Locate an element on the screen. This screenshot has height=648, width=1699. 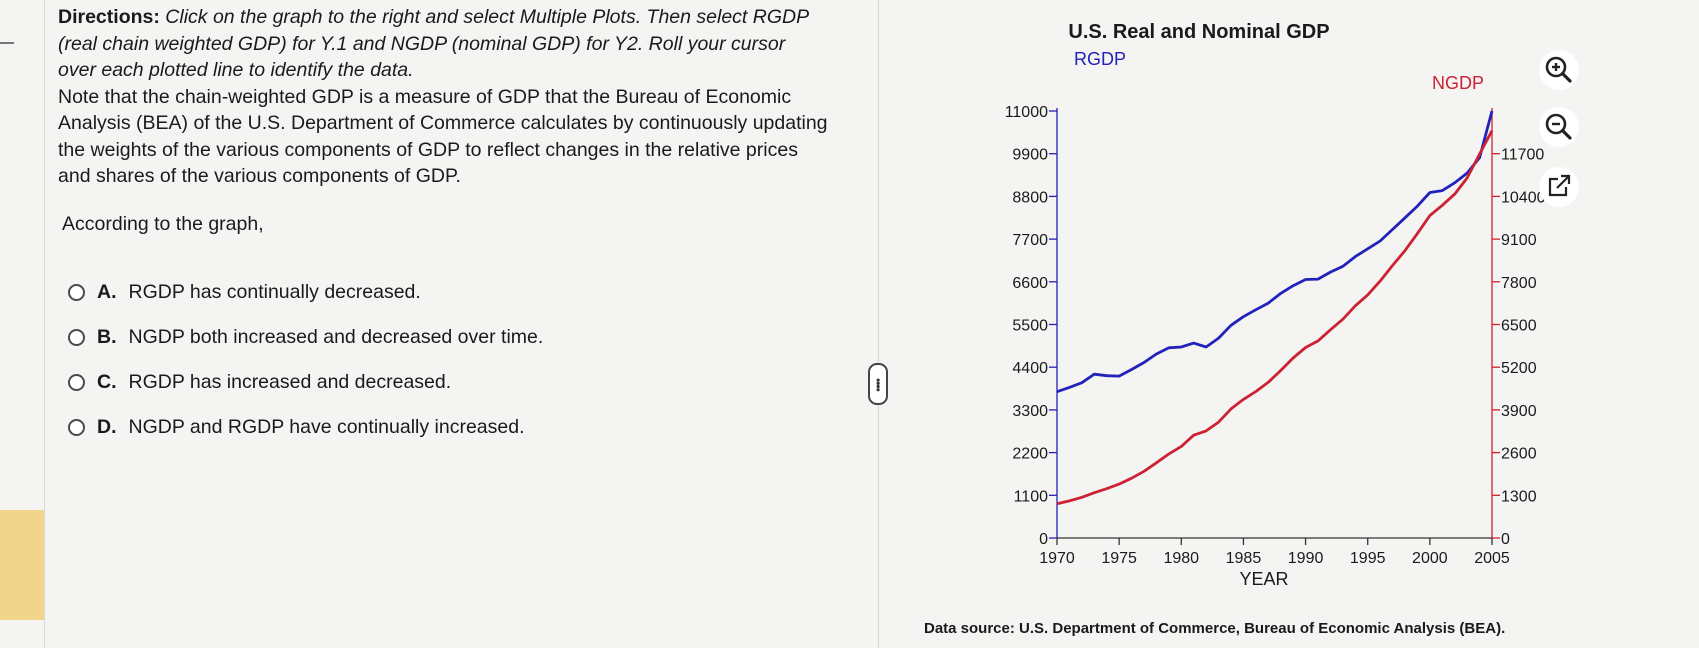
rgdp-tick-label: 11000 is located at coordinates (1026, 112).